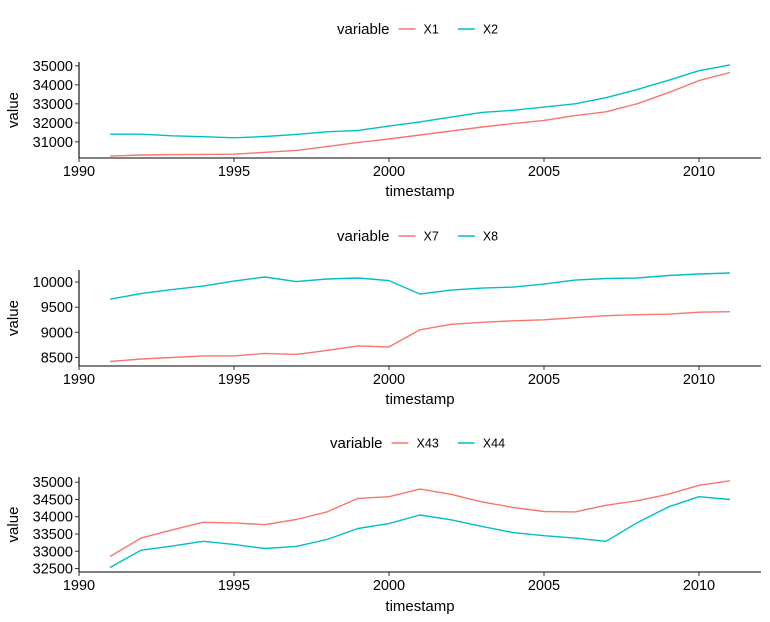  Describe the element at coordinates (428, 444) in the screenshot. I see `legend-label-x43: X43` at that location.